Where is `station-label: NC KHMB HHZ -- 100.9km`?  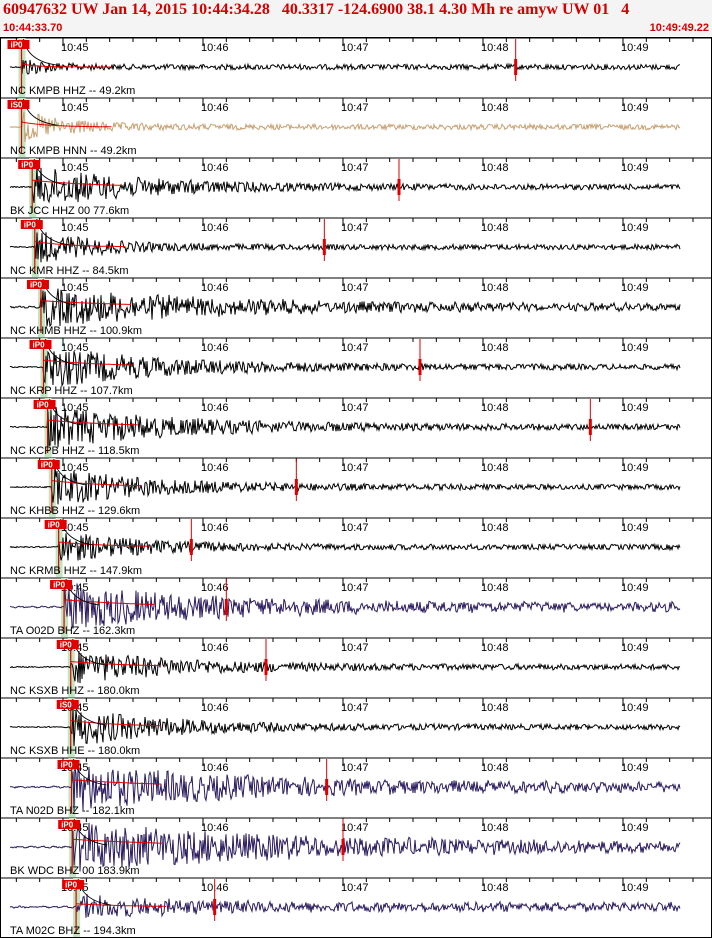
station-label: NC KHMB HHZ -- 100.9km is located at coordinates (76, 331).